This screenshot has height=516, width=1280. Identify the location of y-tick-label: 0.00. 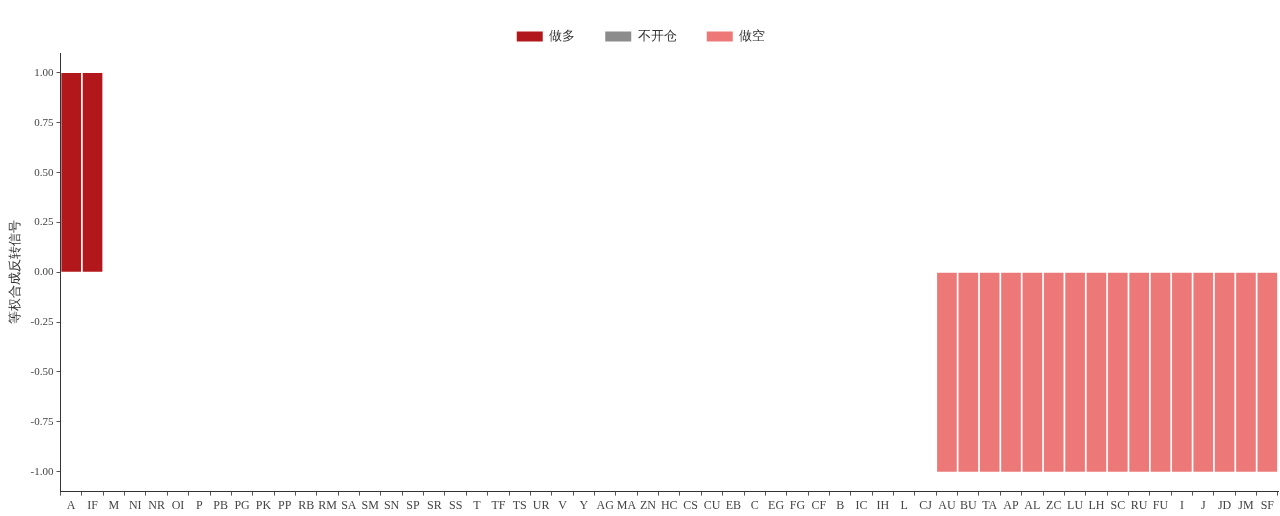
(44, 271).